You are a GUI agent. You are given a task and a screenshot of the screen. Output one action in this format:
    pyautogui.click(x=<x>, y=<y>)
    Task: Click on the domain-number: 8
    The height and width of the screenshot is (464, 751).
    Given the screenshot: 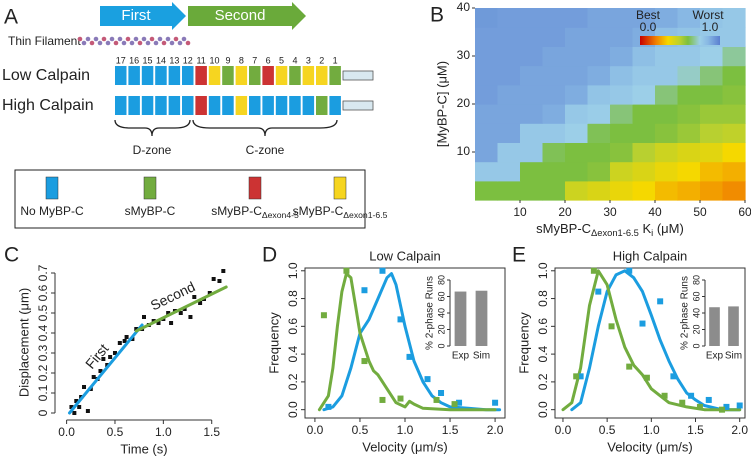 What is the action you would take?
    pyautogui.click(x=241, y=60)
    